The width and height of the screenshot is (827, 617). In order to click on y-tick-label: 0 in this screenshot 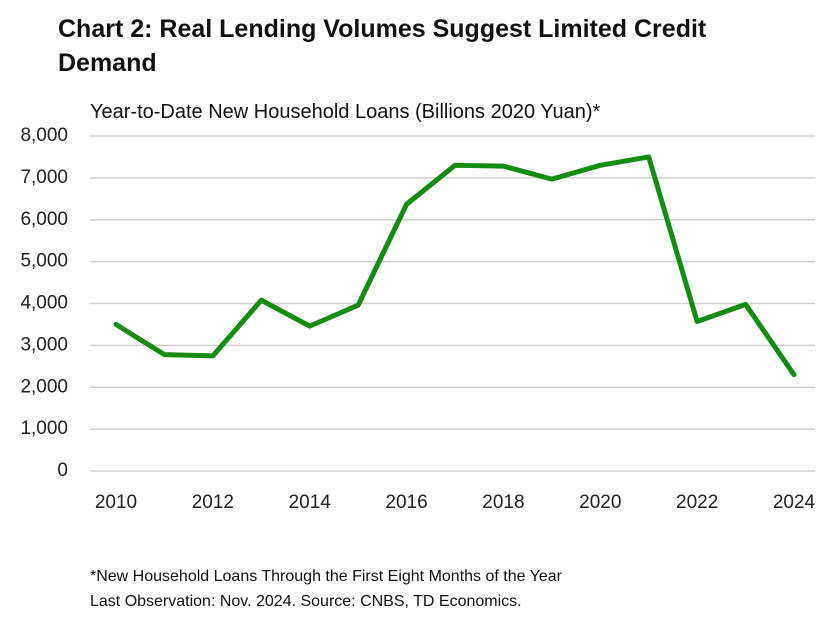, I will do `click(62, 470)`.